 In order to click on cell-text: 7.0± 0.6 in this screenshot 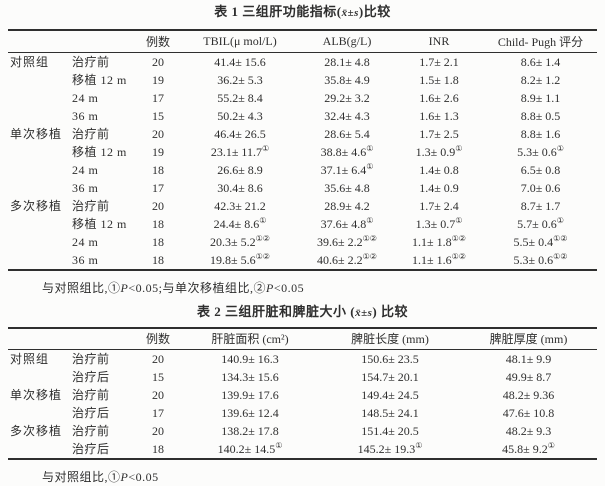, I will do `click(540, 187)`.